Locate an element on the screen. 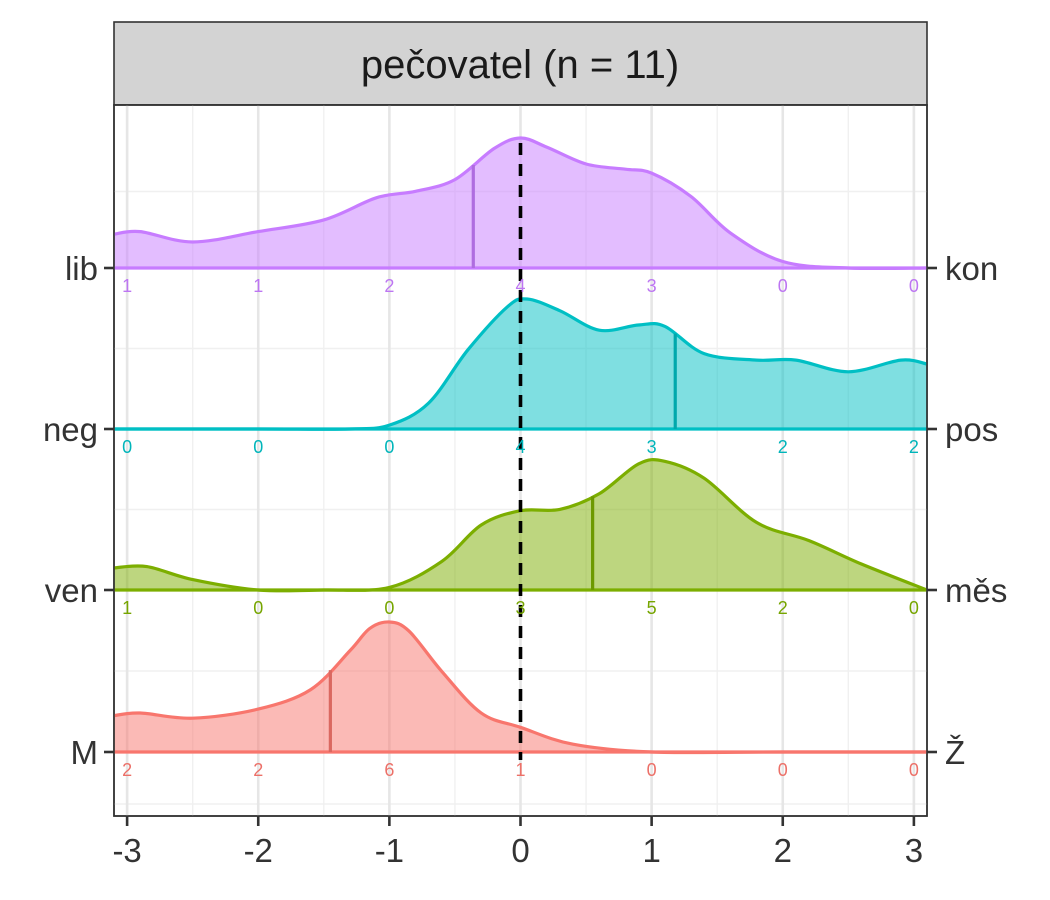 This screenshot has width=1050, height=900. y-label-right: pos is located at coordinates (971, 429).